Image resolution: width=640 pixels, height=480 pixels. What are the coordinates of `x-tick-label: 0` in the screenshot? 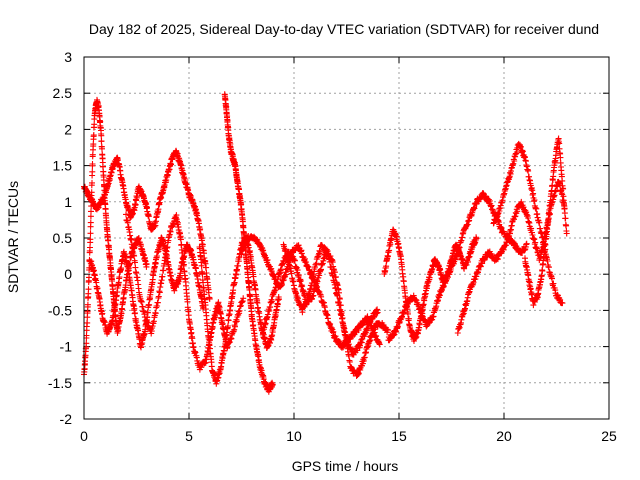 It's located at (84, 436).